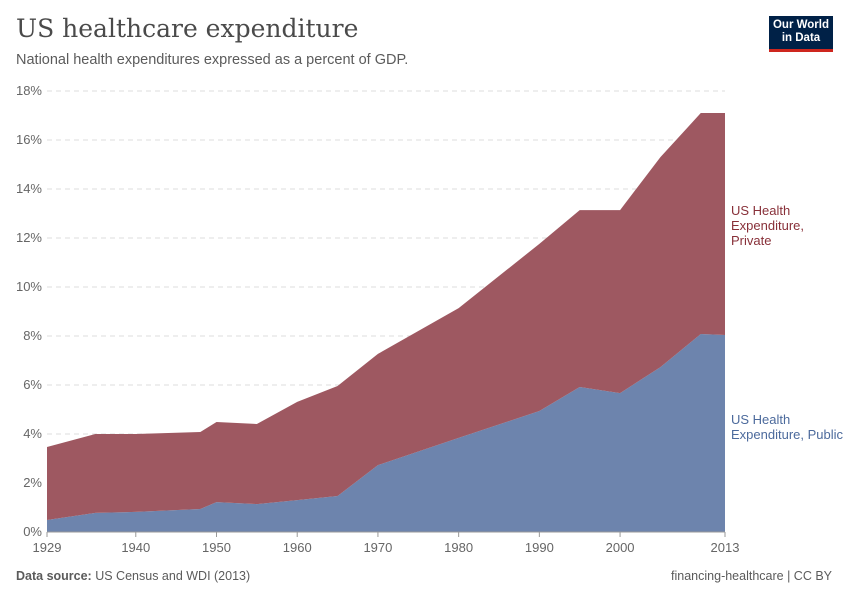 The height and width of the screenshot is (600, 850). Describe the element at coordinates (29, 139) in the screenshot. I see `y-tick-label: 16%` at that location.